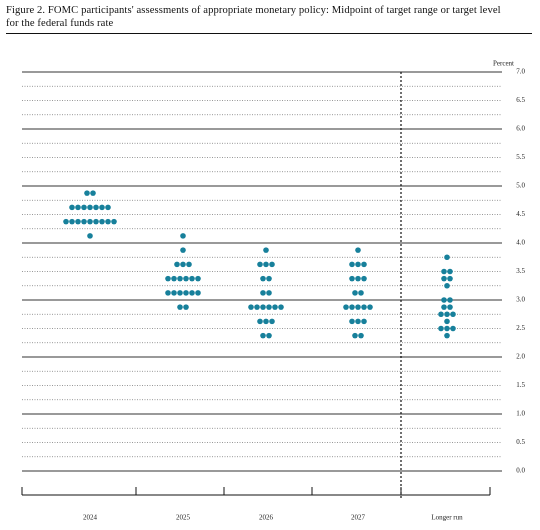  I want to click on y-tick-label: 4.5, so click(520, 214).